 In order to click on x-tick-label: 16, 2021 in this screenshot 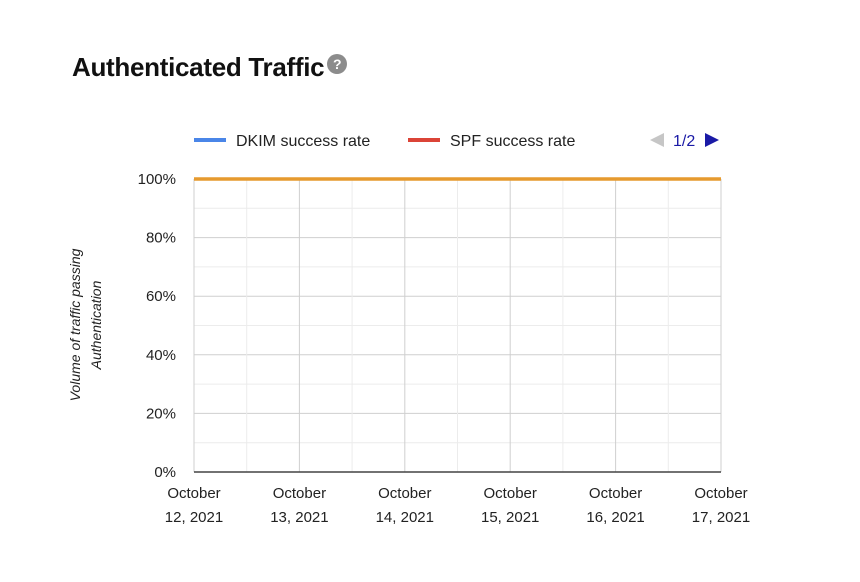, I will do `click(615, 517)`.